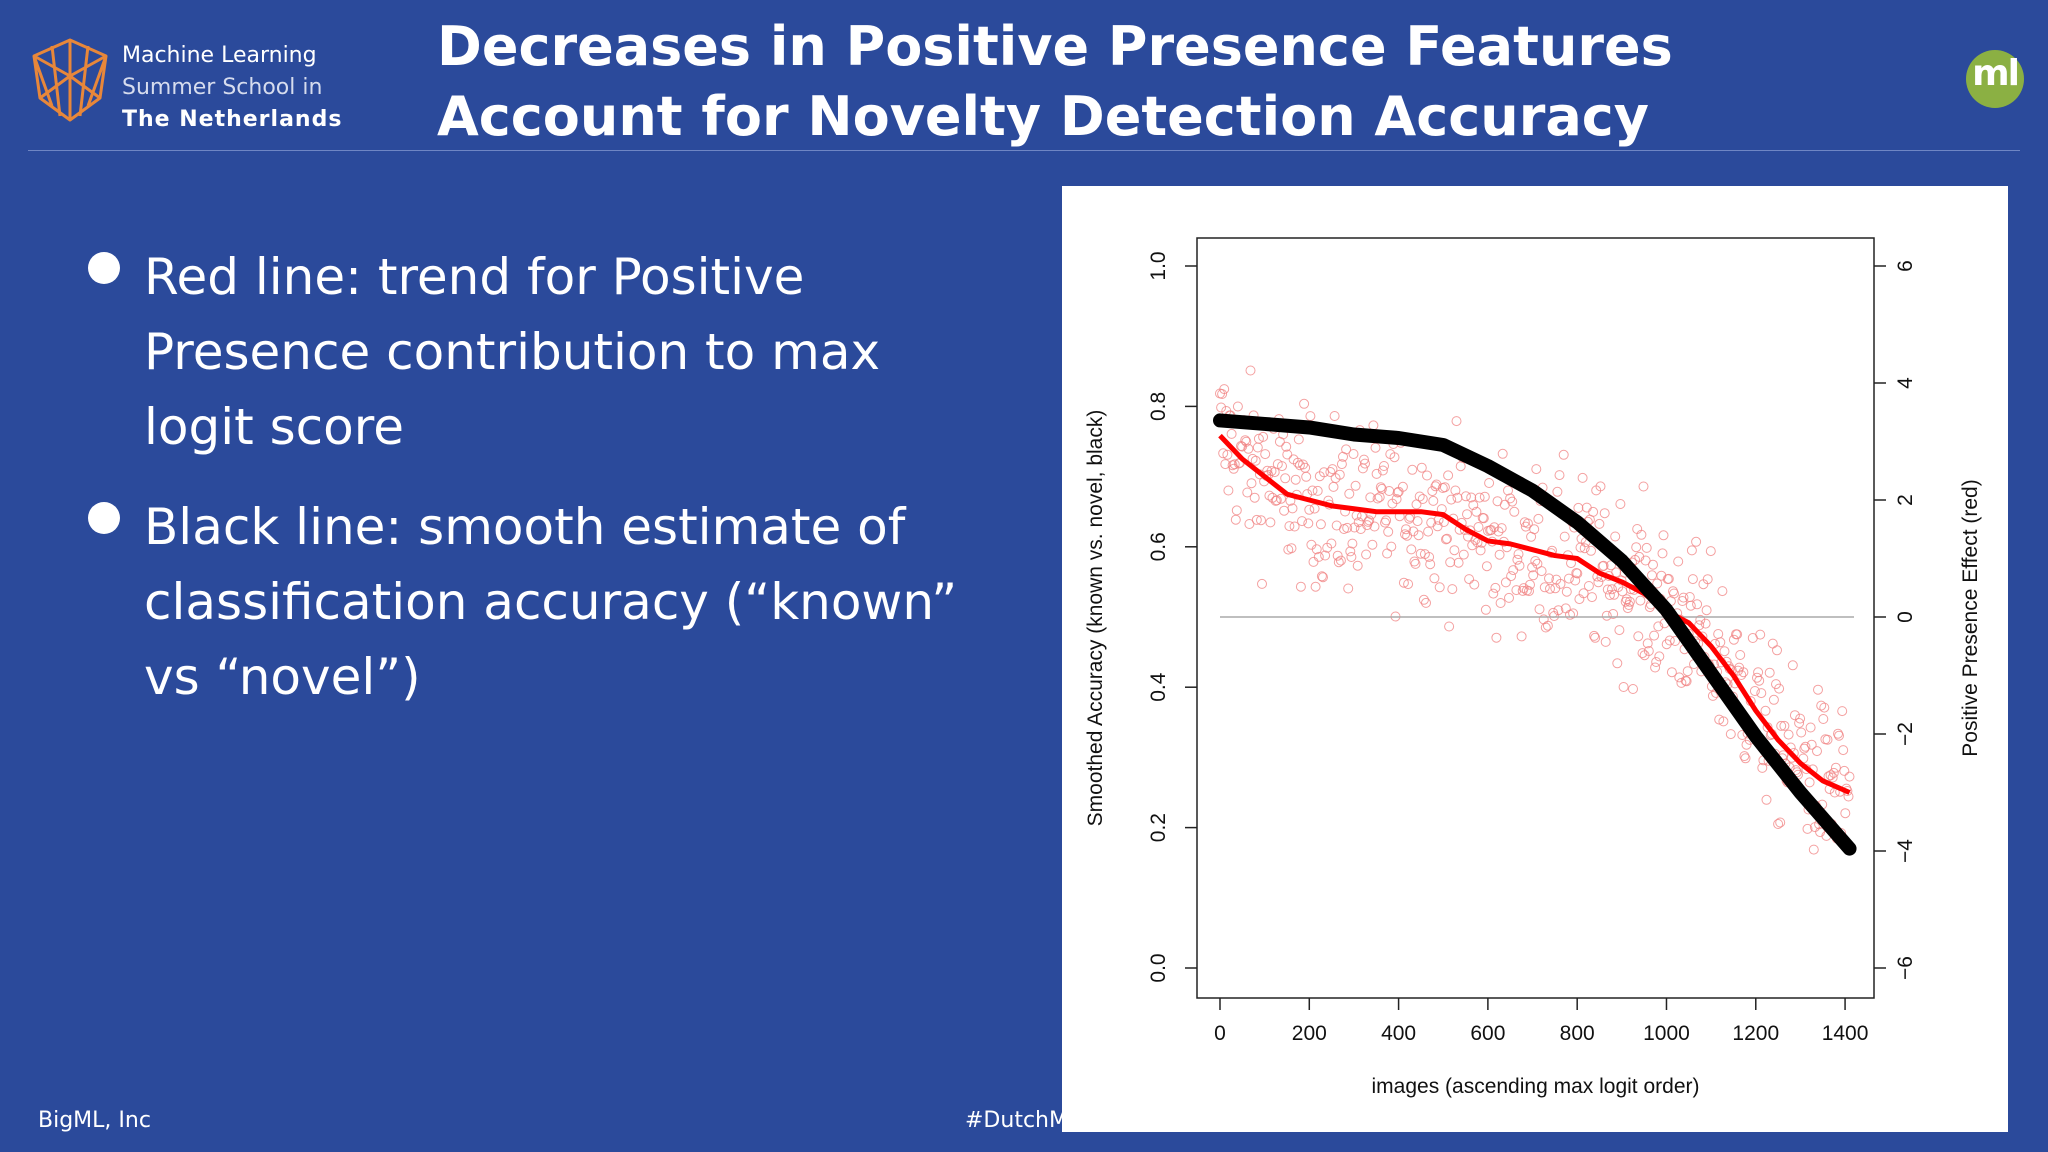 The height and width of the screenshot is (1152, 2048). Describe the element at coordinates (1024, 150) in the screenshot. I see `title-divider` at that location.